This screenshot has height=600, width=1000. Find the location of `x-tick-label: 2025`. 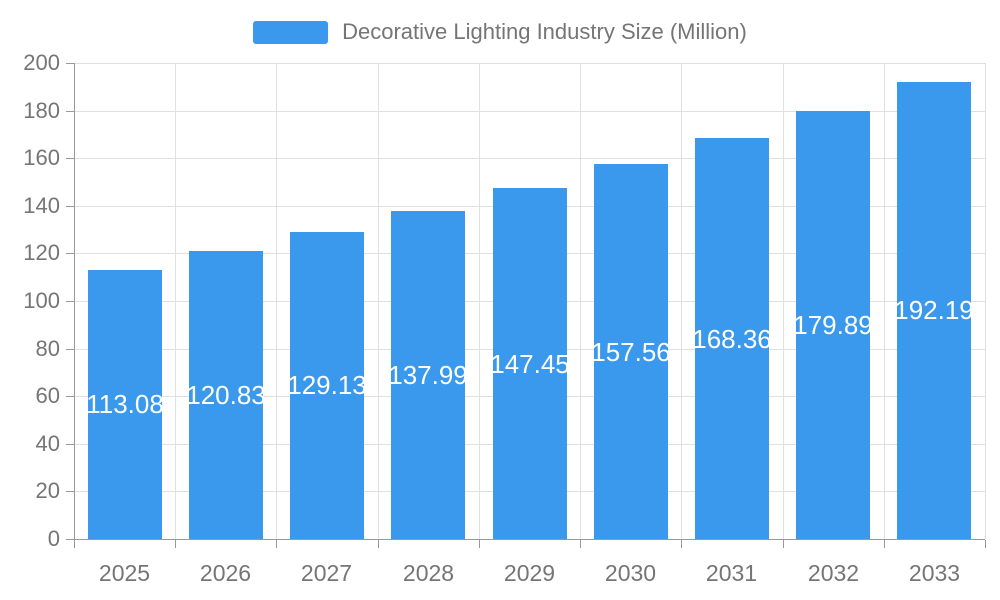

x-tick-label: 2025 is located at coordinates (124, 573).